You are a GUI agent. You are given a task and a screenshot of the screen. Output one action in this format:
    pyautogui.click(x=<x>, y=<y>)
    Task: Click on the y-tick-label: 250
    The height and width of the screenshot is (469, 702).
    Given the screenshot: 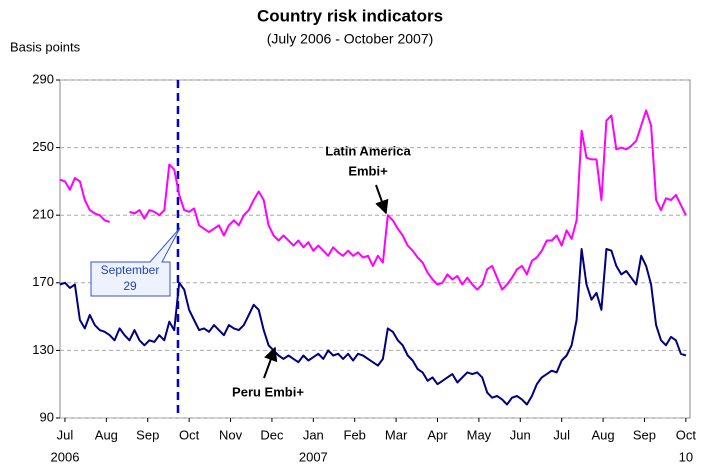 What is the action you would take?
    pyautogui.click(x=43, y=146)
    